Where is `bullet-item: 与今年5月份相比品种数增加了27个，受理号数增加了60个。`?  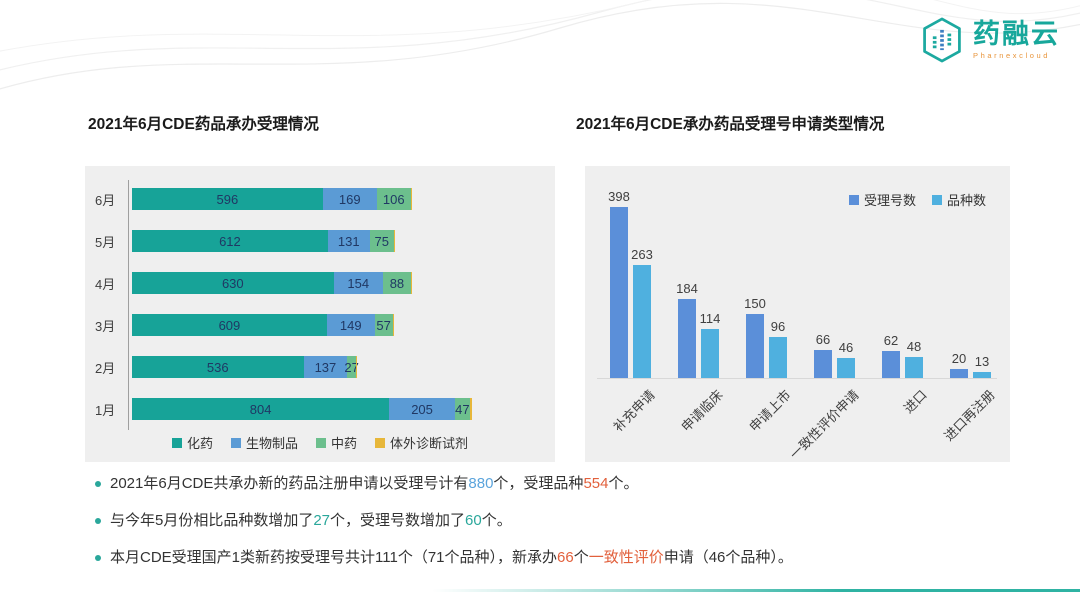 bullet-item: 与今年5月份相比品种数增加了27个，受理号数增加了60个。 is located at coordinates (555, 521).